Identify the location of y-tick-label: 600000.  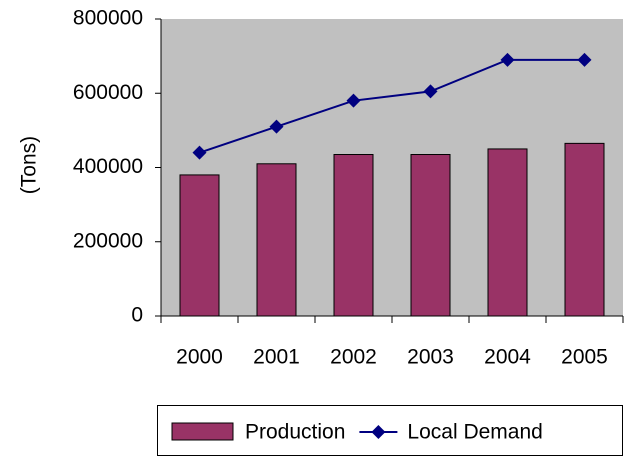
(108, 92).